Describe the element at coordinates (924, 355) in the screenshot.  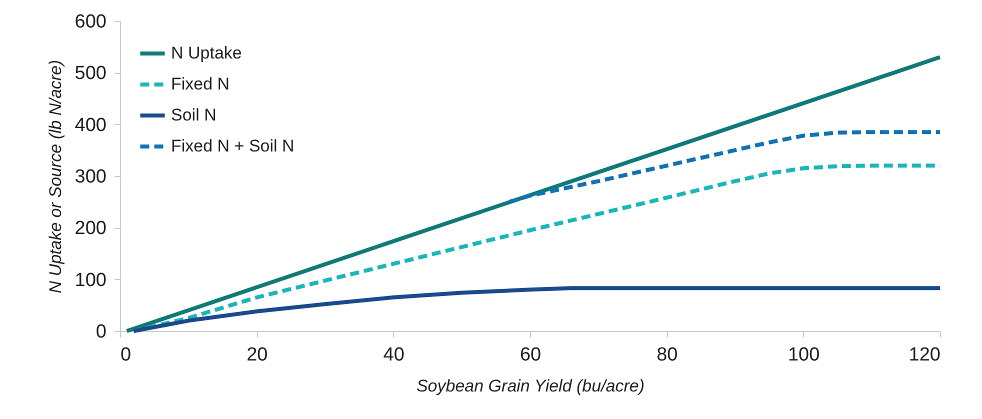
I see `x-tick-label: 120` at that location.